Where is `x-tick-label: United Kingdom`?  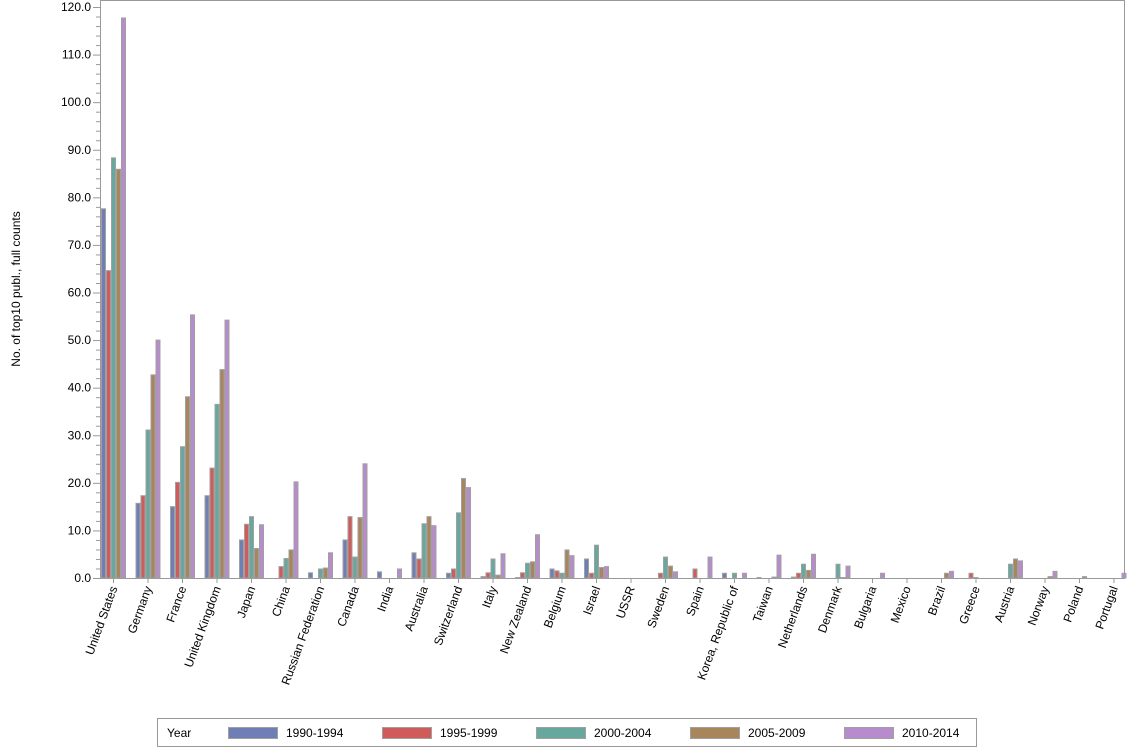
x-tick-label: United Kingdom is located at coordinates (202, 626).